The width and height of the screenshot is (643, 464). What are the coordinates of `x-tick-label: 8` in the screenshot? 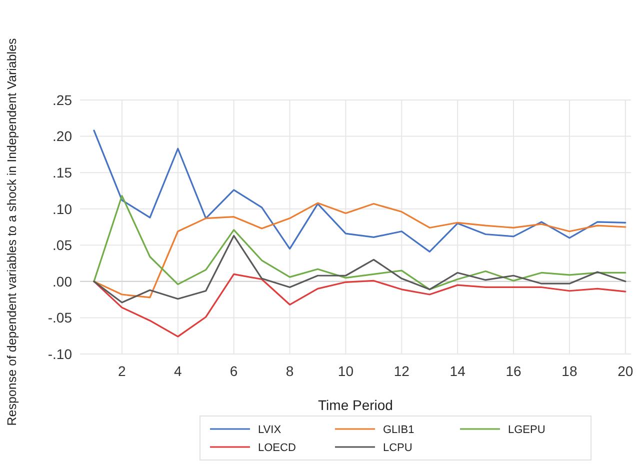 It's located at (290, 371).